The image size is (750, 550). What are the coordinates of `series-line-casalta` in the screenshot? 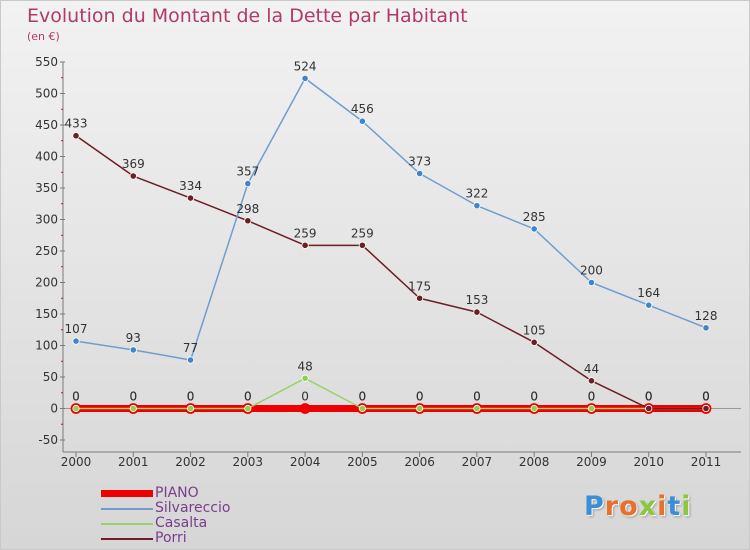 It's located at (391, 393).